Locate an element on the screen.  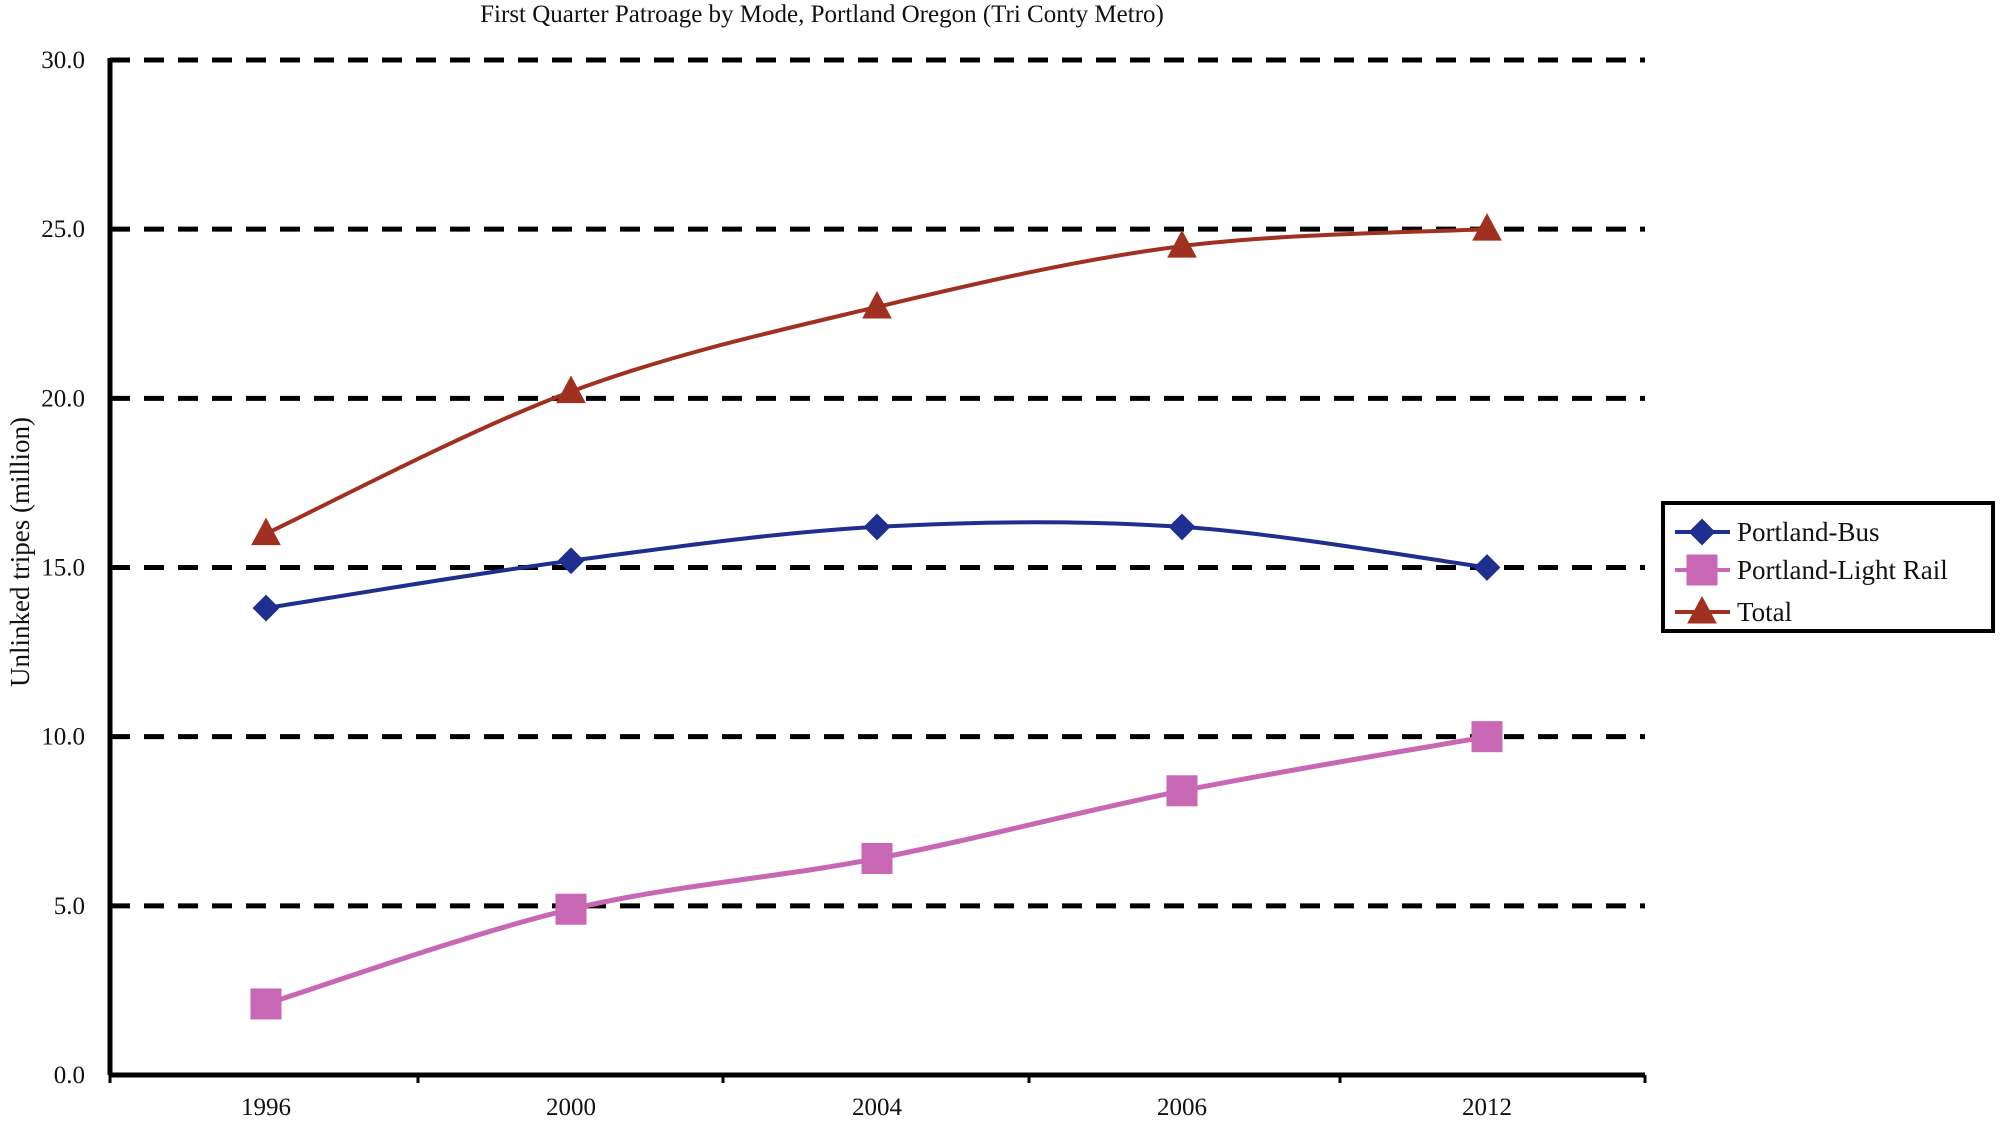
y-axis-label: Unlinked tripes (million) is located at coordinates (20, 552).